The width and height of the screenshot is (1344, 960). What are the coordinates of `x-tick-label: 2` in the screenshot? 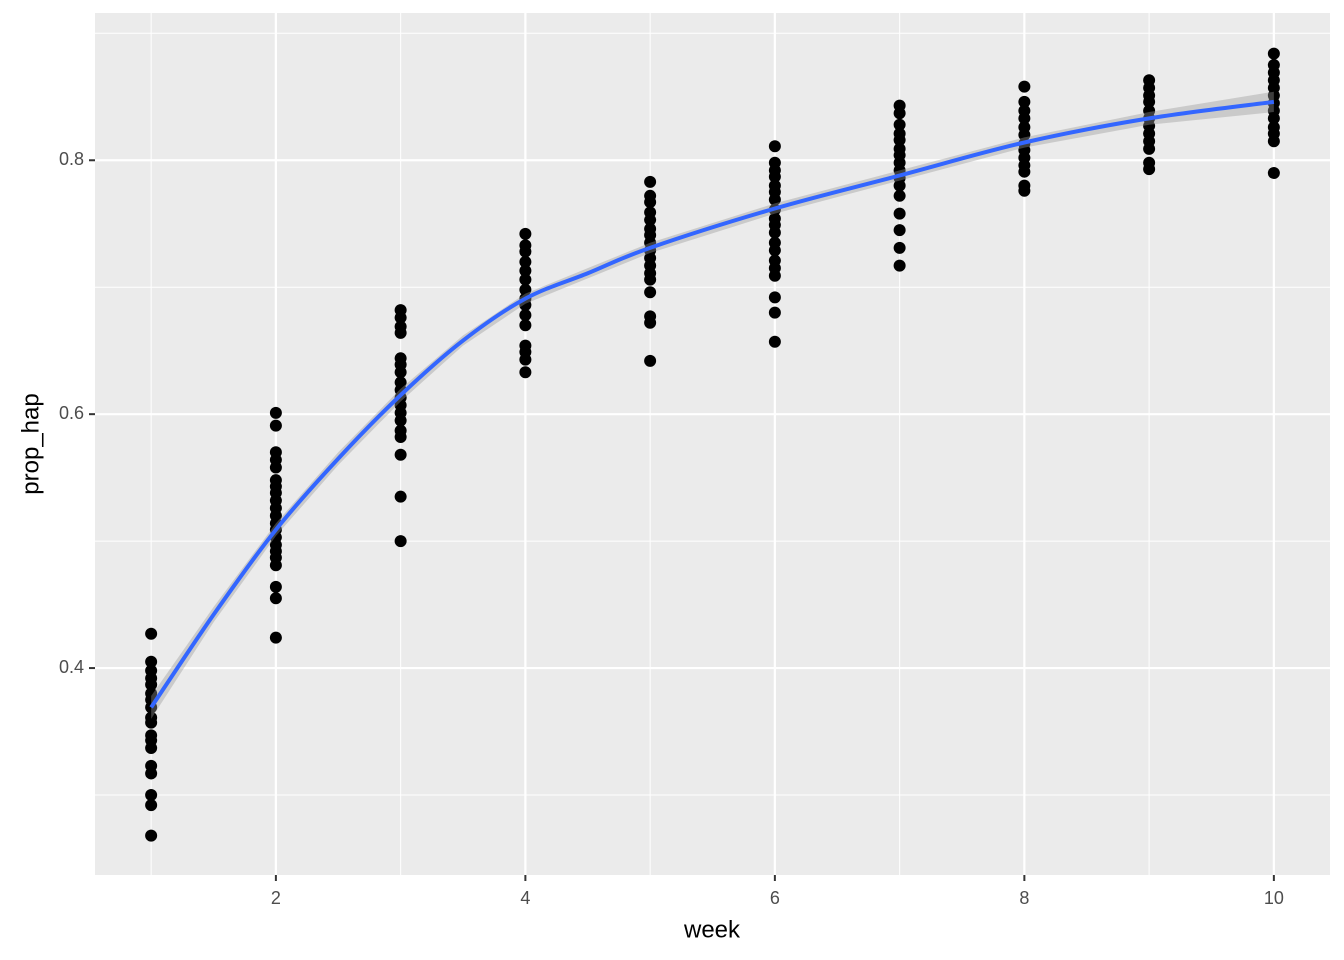 It's located at (276, 898).